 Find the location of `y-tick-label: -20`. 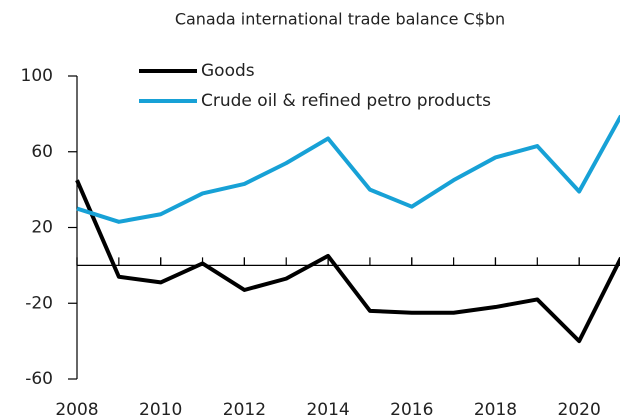

y-tick-label: -20 is located at coordinates (39, 303).